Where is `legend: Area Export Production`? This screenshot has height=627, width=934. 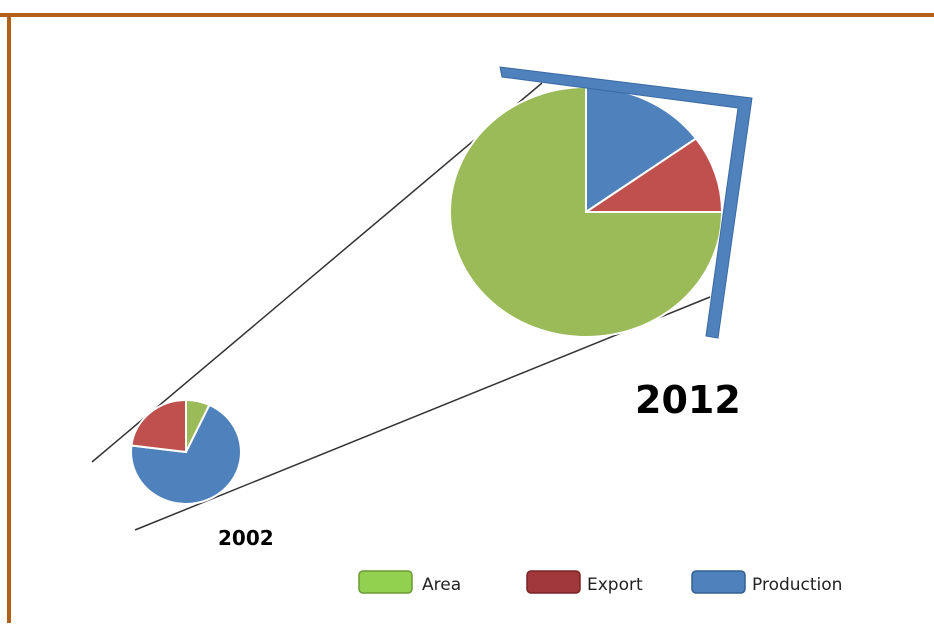
legend: Area Export Production is located at coordinates (600, 582).